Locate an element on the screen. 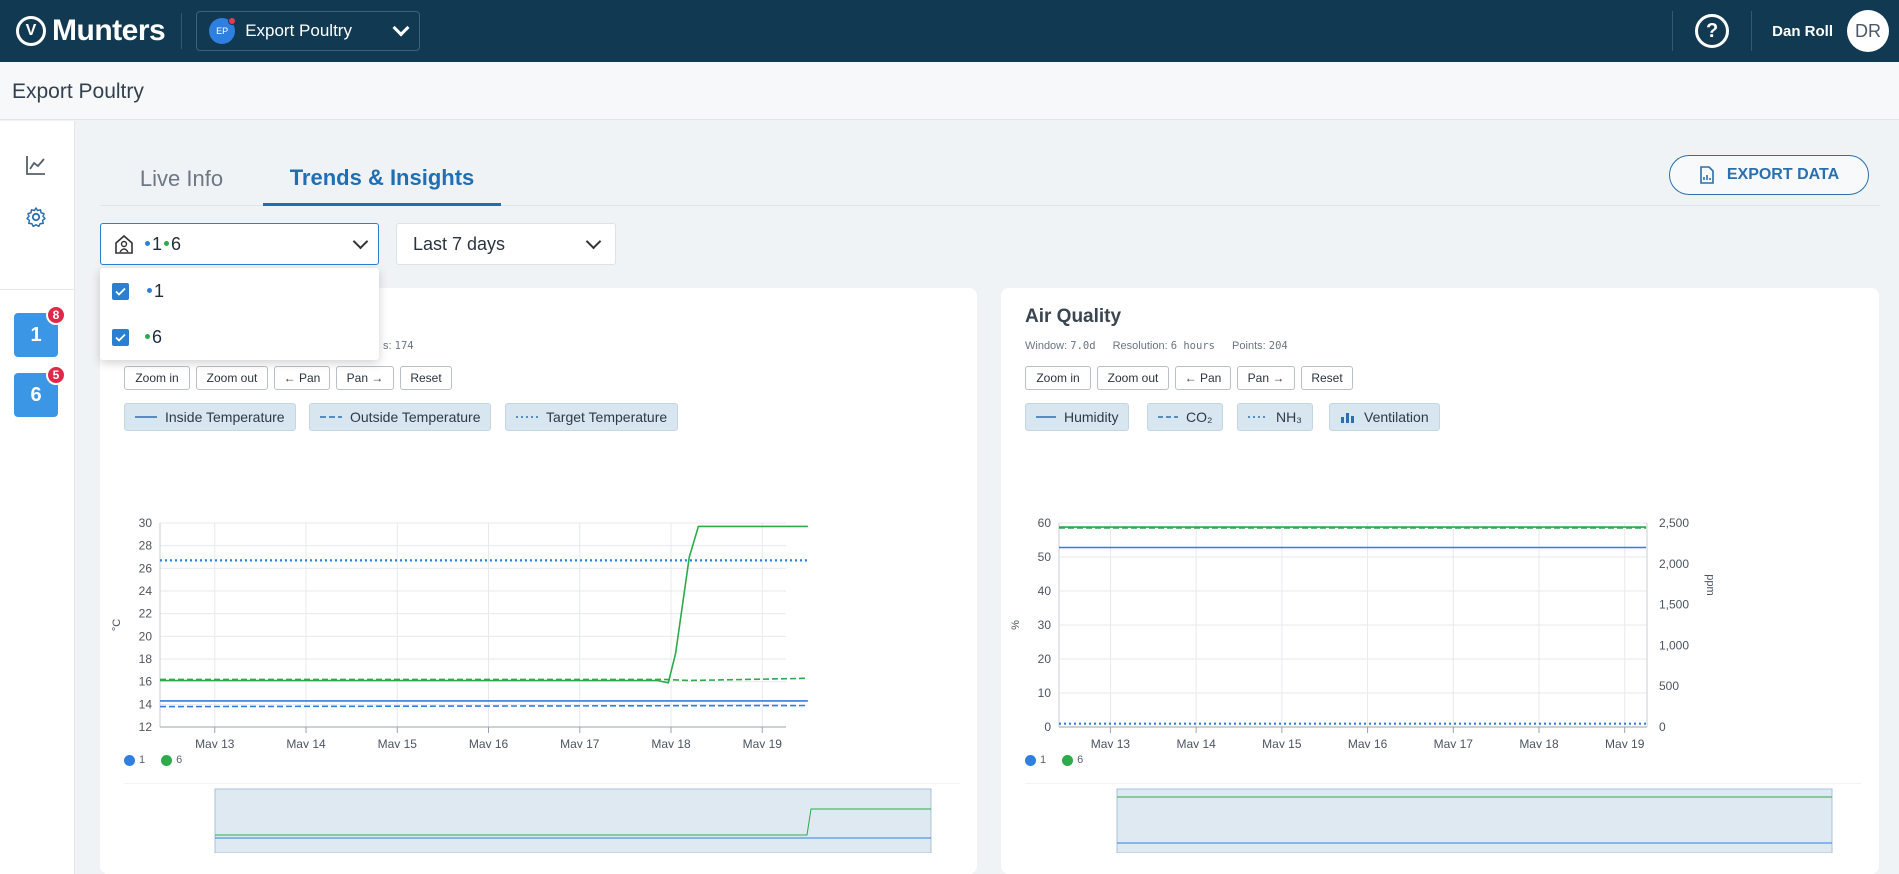 This screenshot has width=1899, height=874. legend-ventilation: Ventilation is located at coordinates (1384, 417).